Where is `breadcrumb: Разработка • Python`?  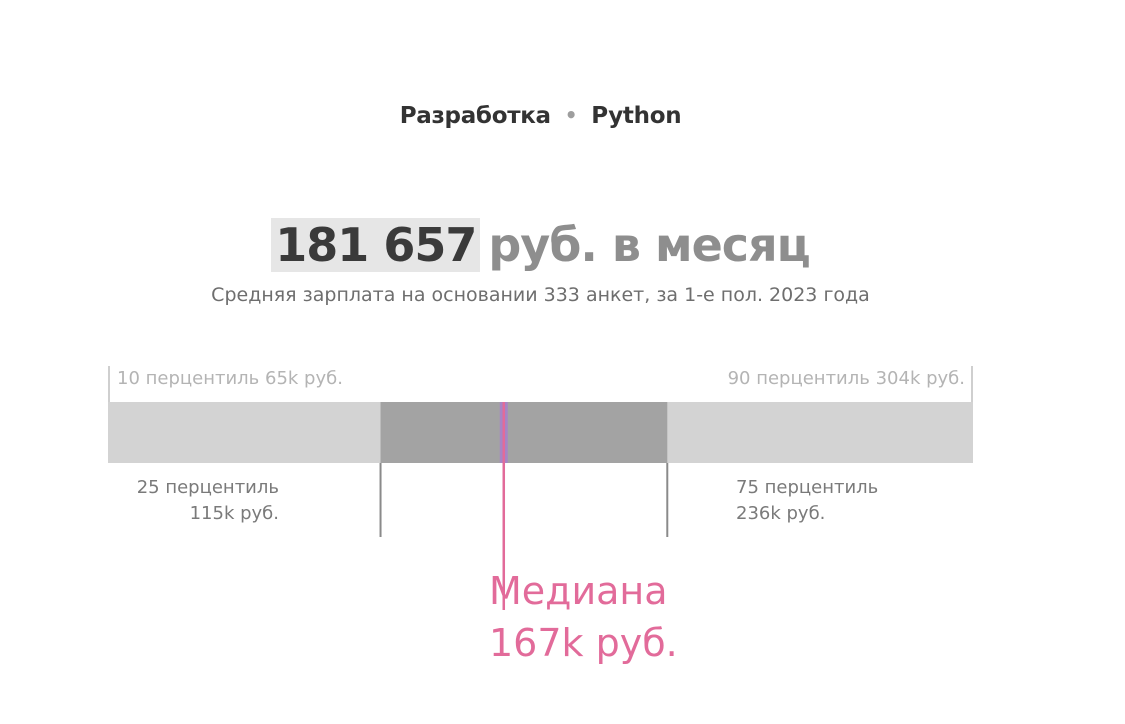
breadcrumb: Разработка • Python is located at coordinates (540, 116).